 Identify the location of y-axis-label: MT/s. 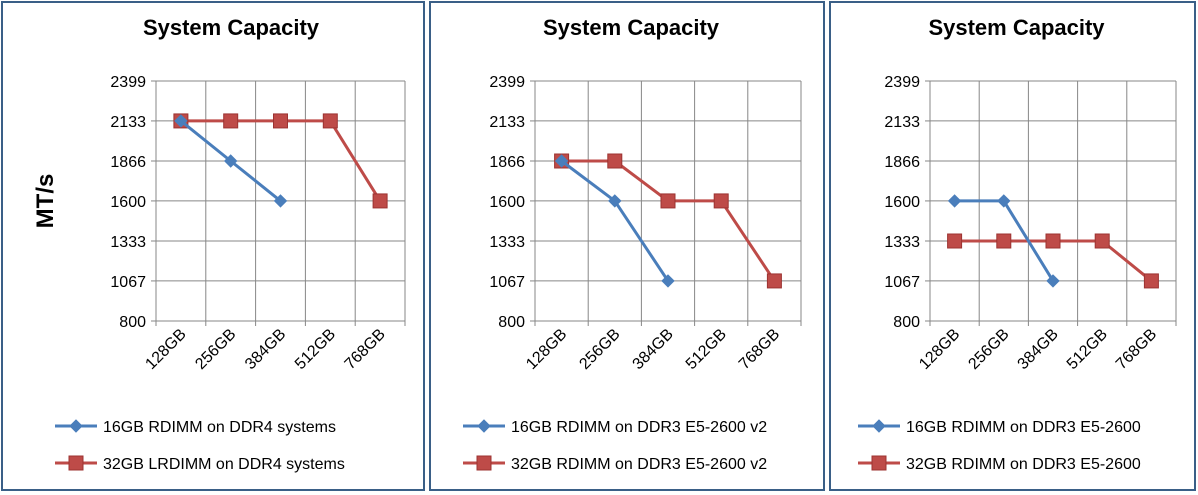
(45, 201).